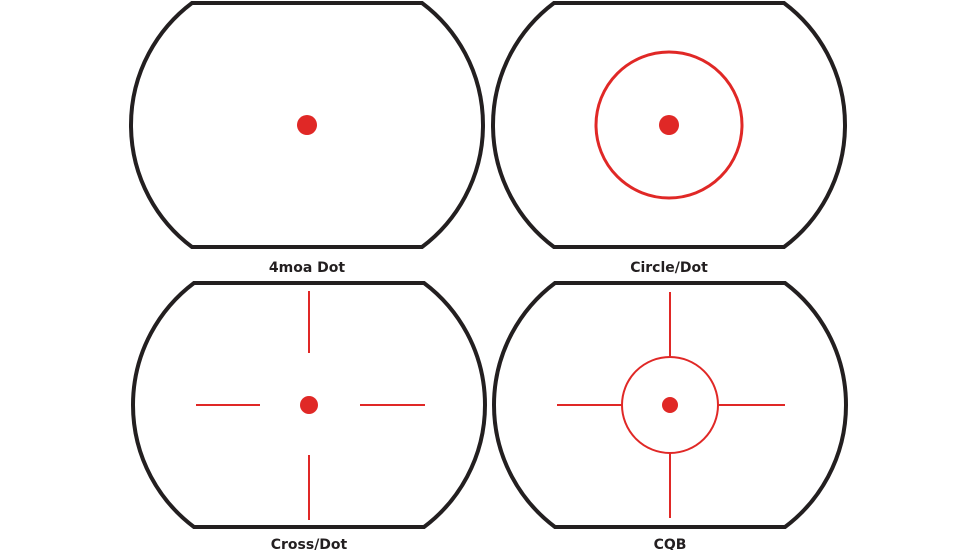 The image size is (978, 550). Describe the element at coordinates (309, 543) in the screenshot. I see `reticle-label: Cross/Dot` at that location.